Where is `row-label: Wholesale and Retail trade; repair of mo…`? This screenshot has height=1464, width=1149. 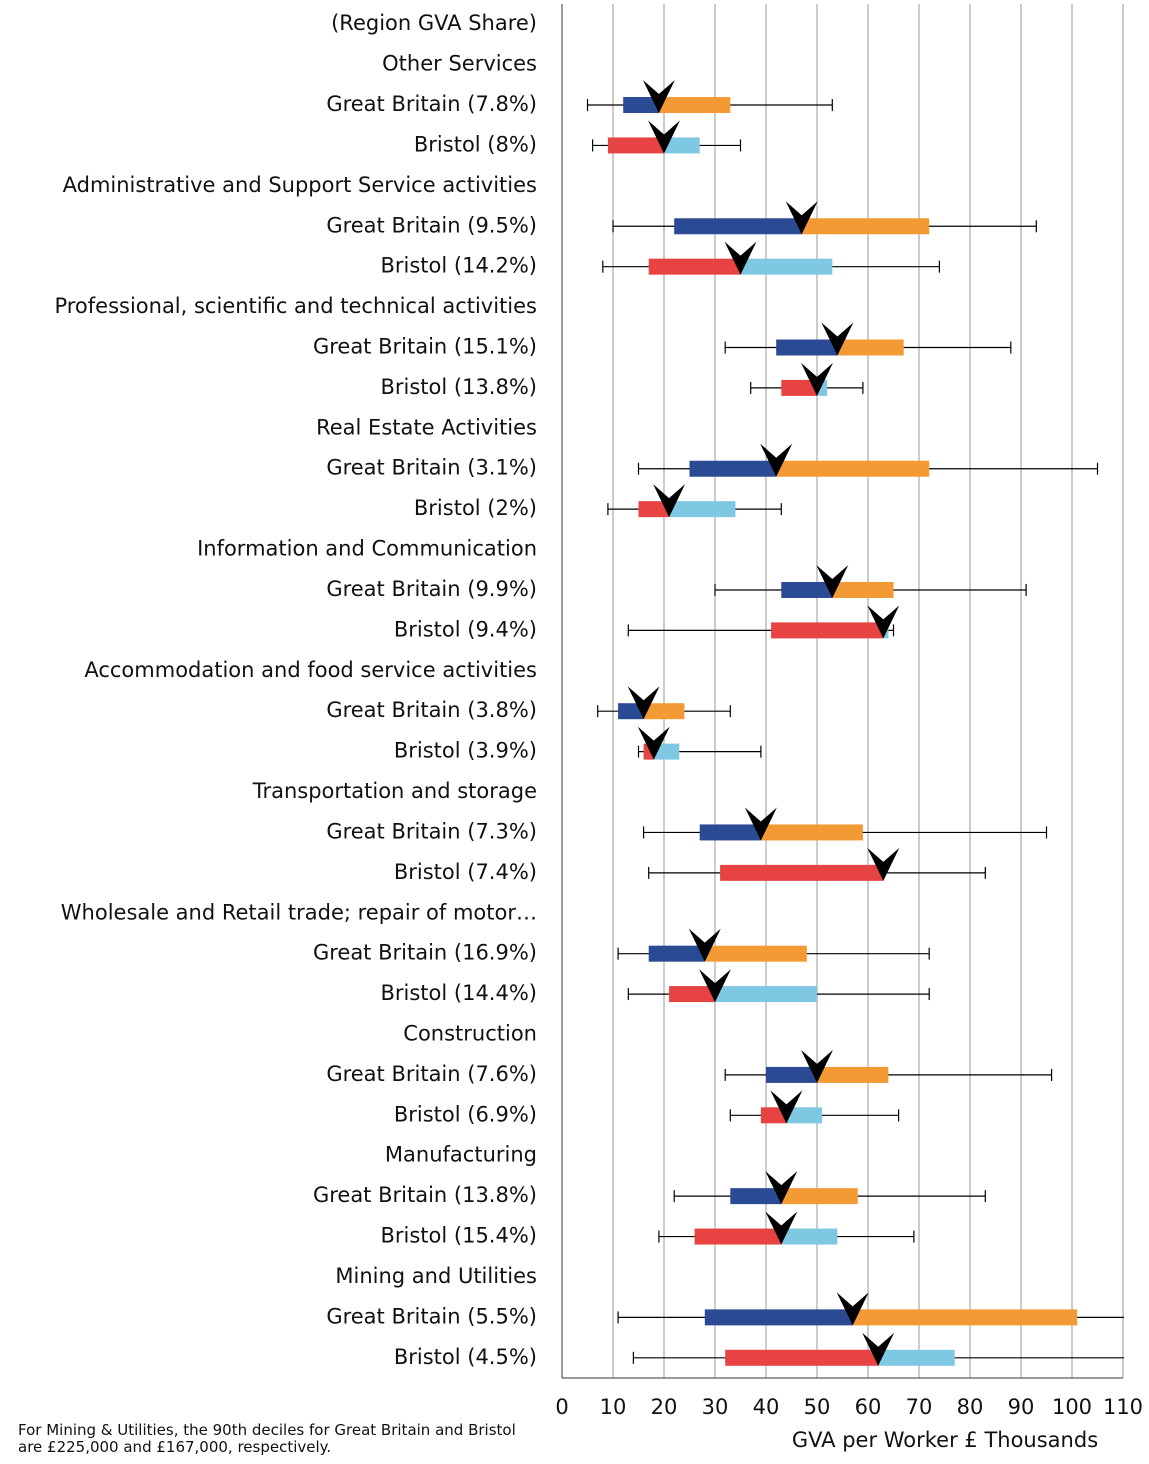
row-label: Wholesale and Retail trade; repair of mo… is located at coordinates (299, 912).